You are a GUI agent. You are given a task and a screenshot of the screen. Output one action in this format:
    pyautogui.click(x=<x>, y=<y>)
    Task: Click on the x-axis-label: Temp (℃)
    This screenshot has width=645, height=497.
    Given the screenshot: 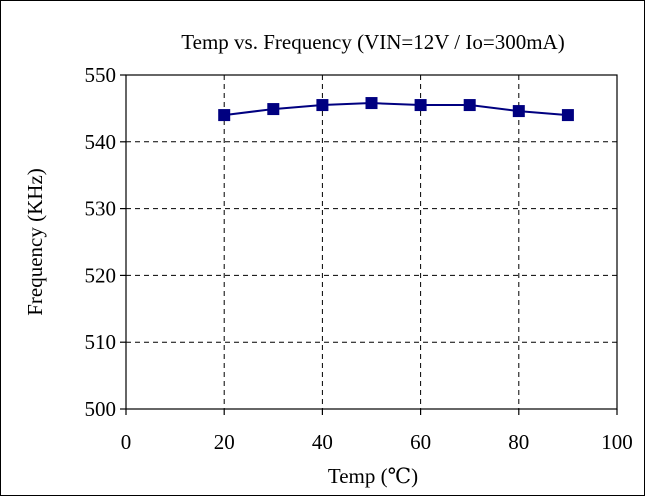 What is the action you would take?
    pyautogui.click(x=373, y=476)
    